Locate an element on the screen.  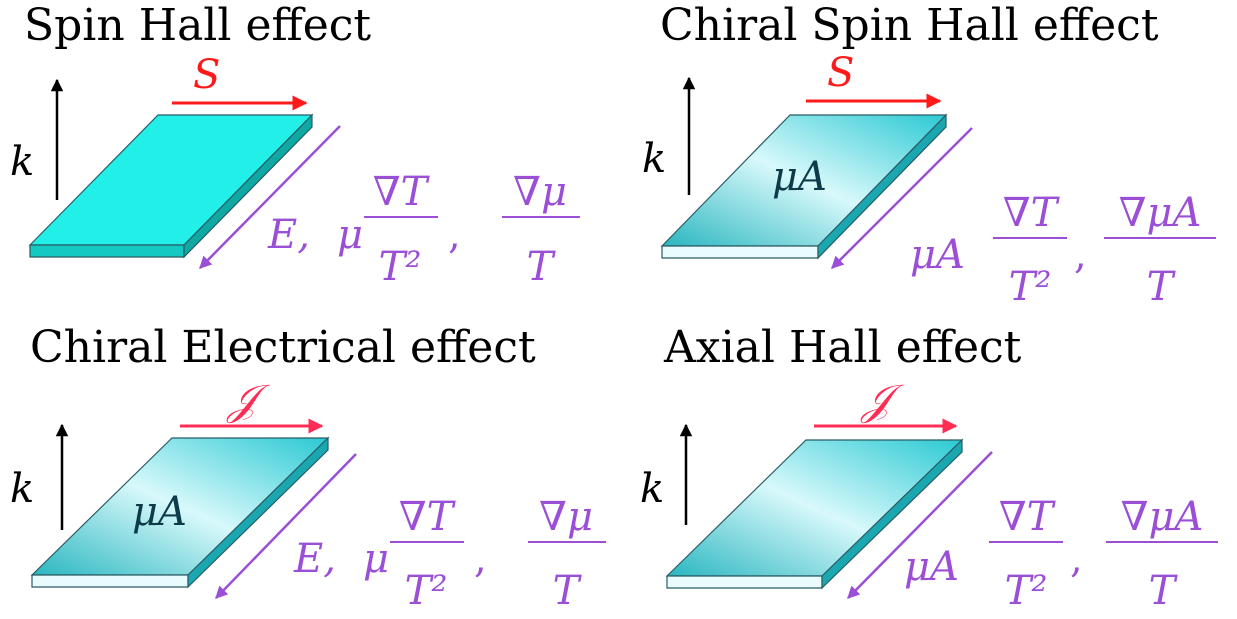
panel-title: Axial Hall effect is located at coordinates (842, 347).